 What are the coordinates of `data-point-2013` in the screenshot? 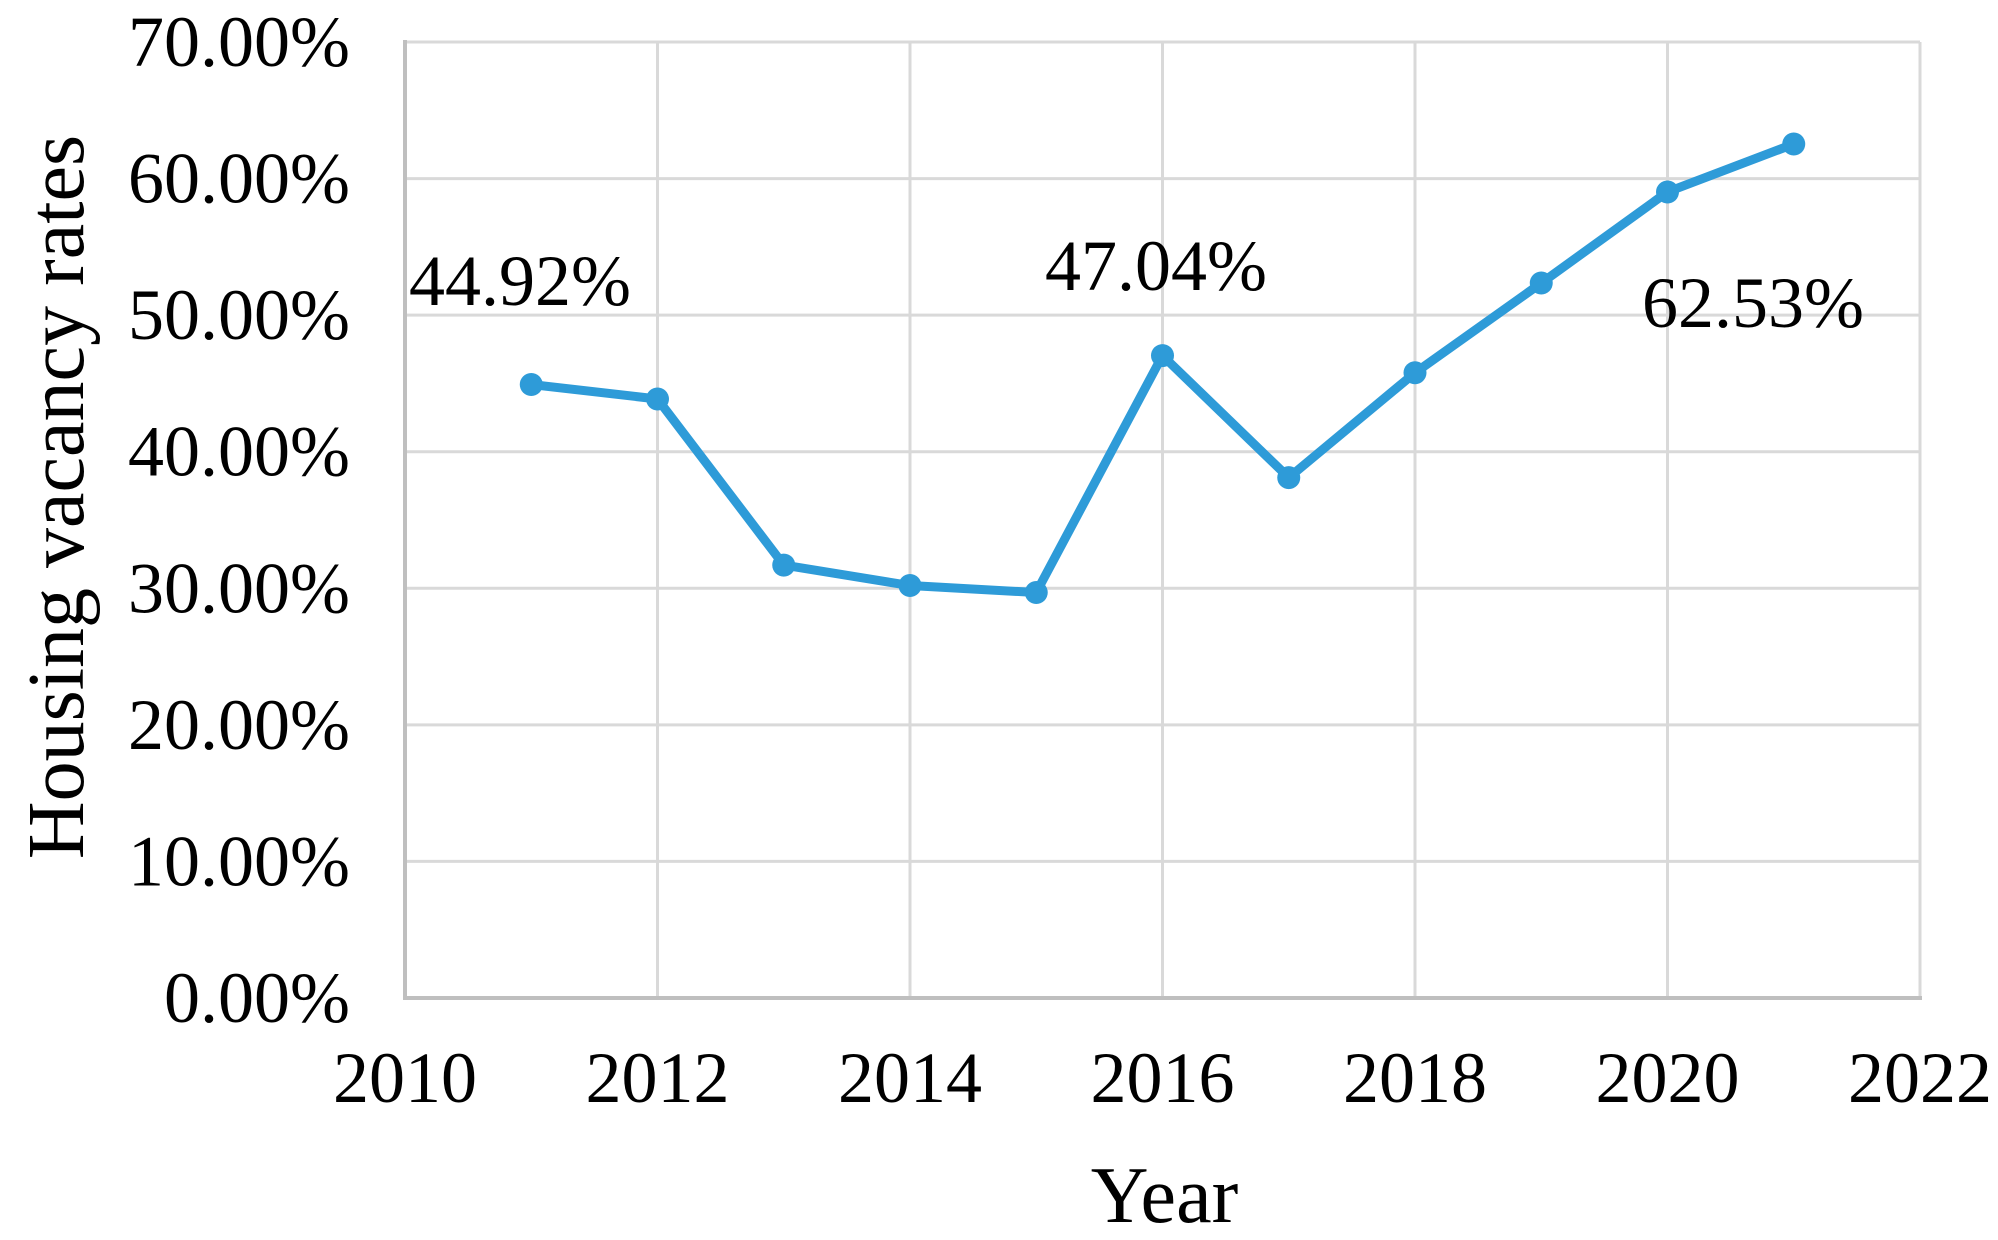 It's located at (784, 565).